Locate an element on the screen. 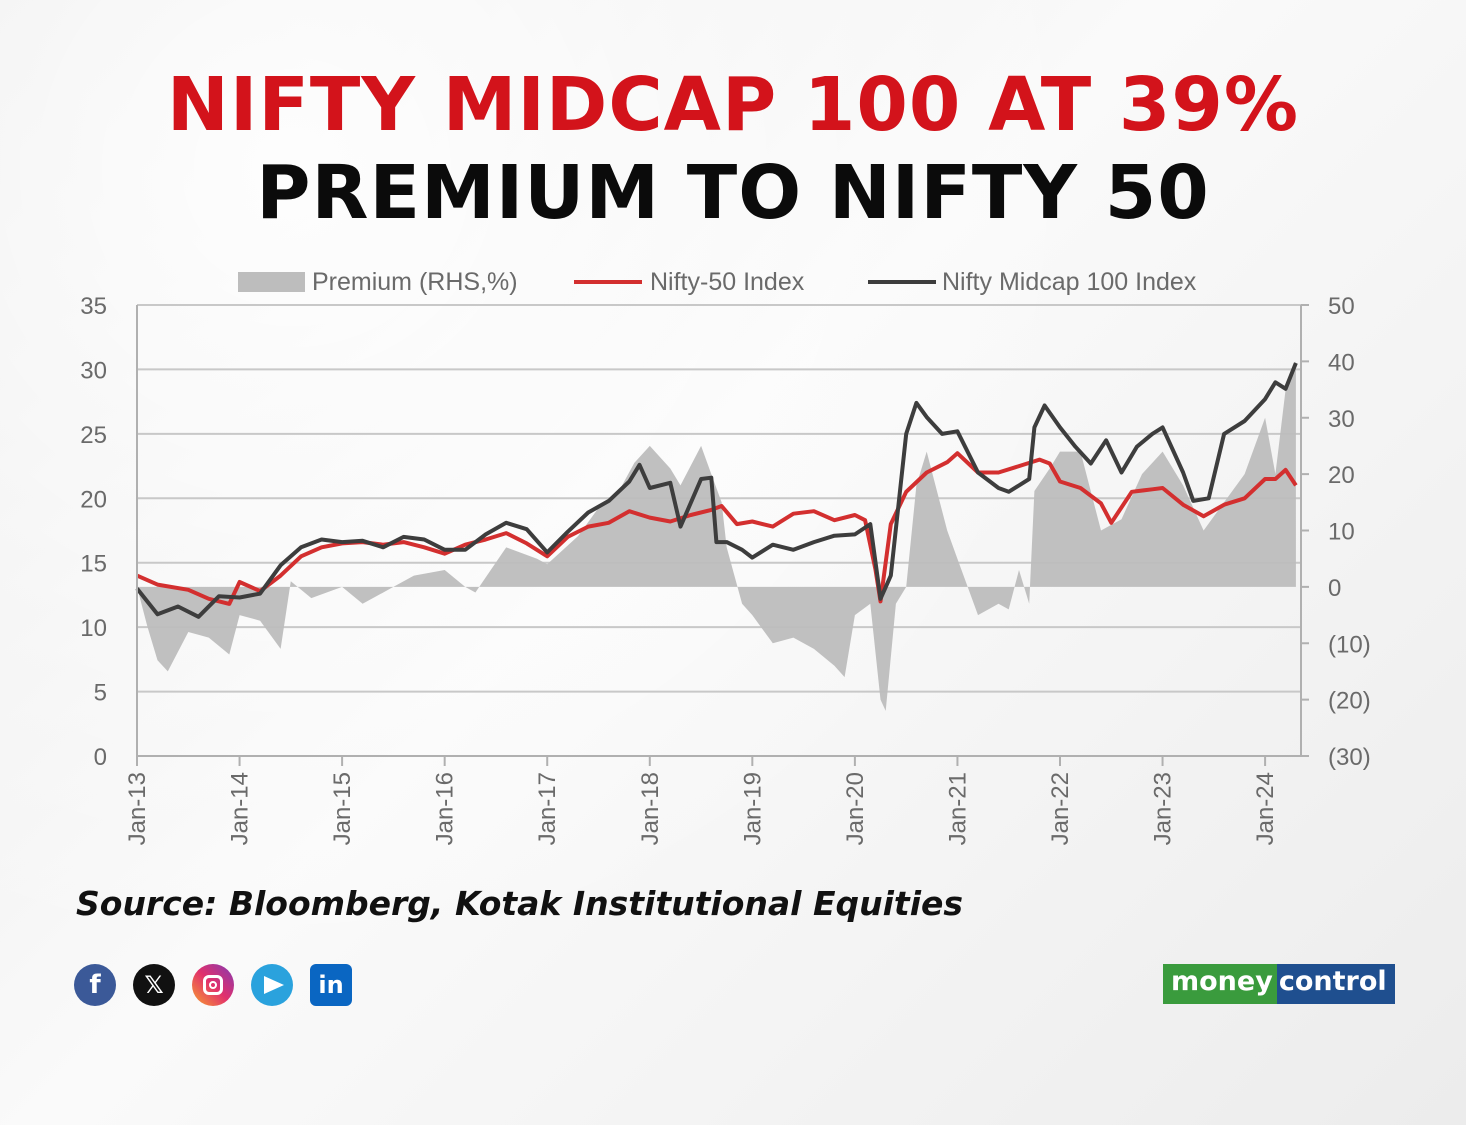 Image resolution: width=1466 pixels, height=1125 pixels. linkedin-icon: in is located at coordinates (331, 985).